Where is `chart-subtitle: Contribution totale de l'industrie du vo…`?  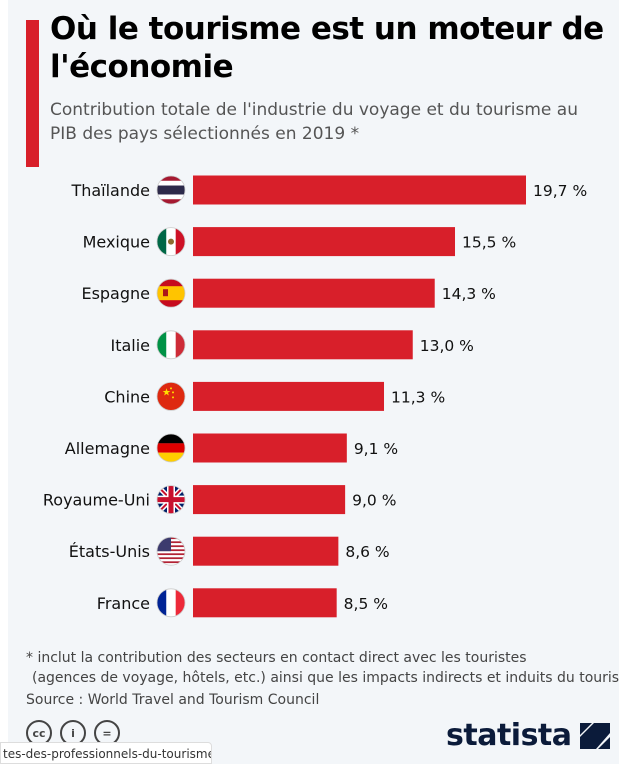 chart-subtitle: Contribution totale de l'industrie du vo… is located at coordinates (314, 122).